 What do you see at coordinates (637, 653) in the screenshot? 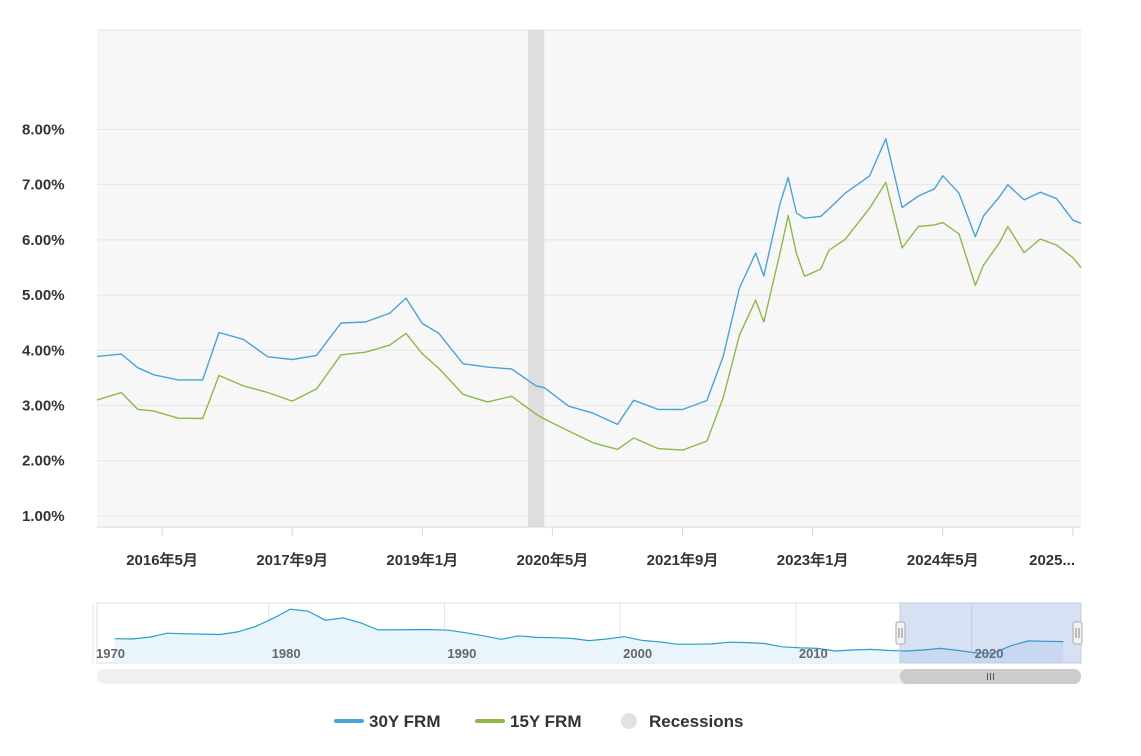
I see `navigator-label: 2000` at bounding box center [637, 653].